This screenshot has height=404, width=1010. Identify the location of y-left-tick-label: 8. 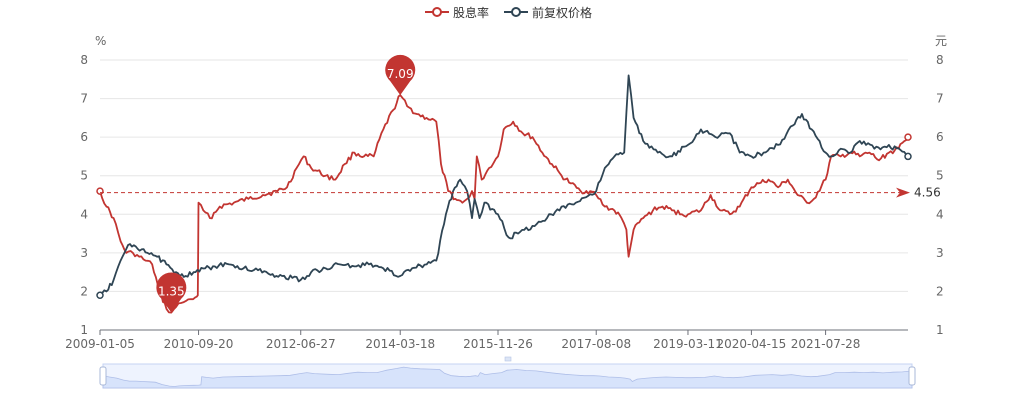
(84, 60).